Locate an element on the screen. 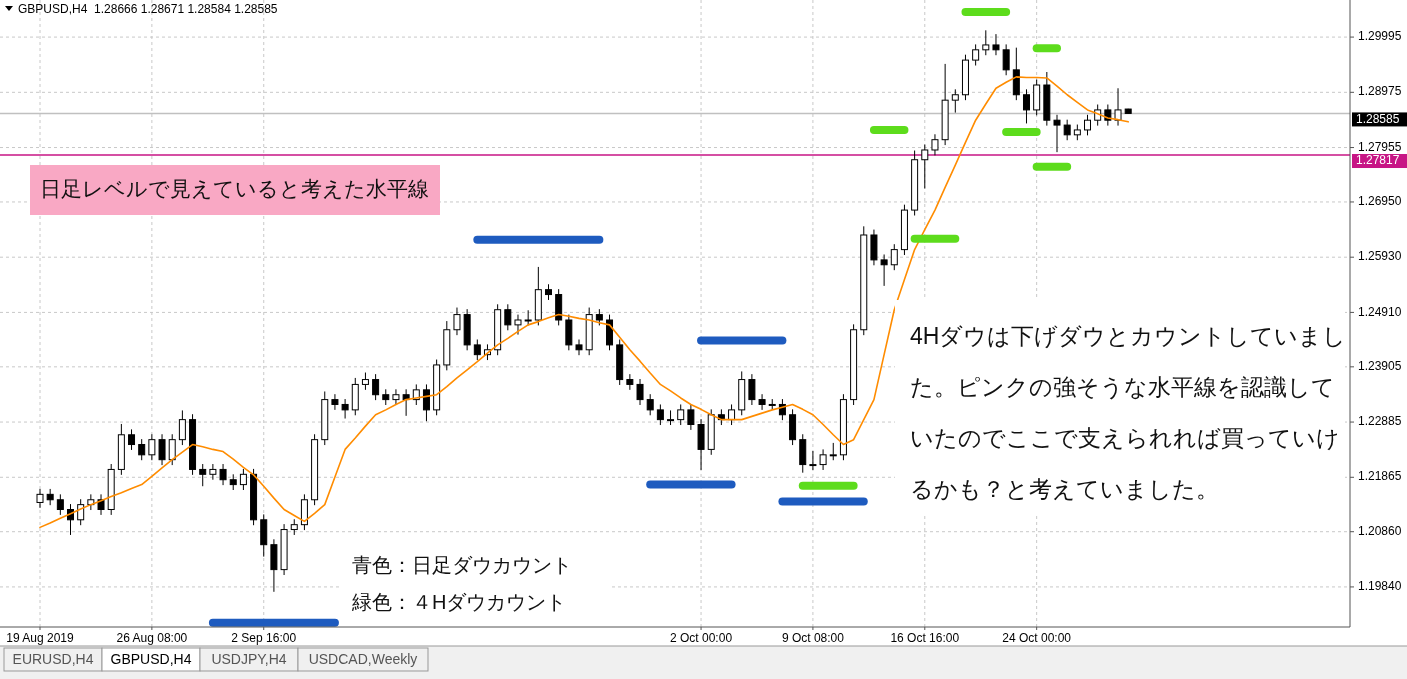 The height and width of the screenshot is (679, 1407). annotation: 緑色：４Hダウカウント is located at coordinates (459, 602).